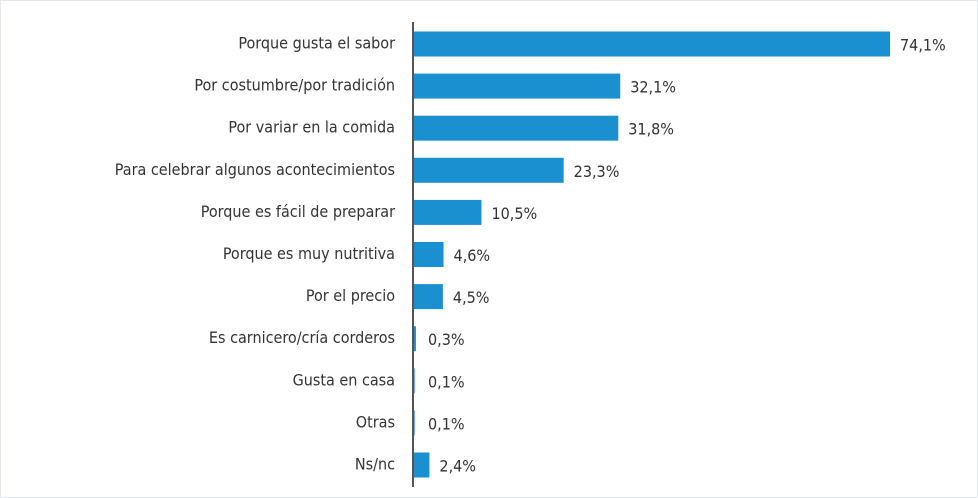 The height and width of the screenshot is (498, 978). I want to click on value-label: 0,3%, so click(446, 339).